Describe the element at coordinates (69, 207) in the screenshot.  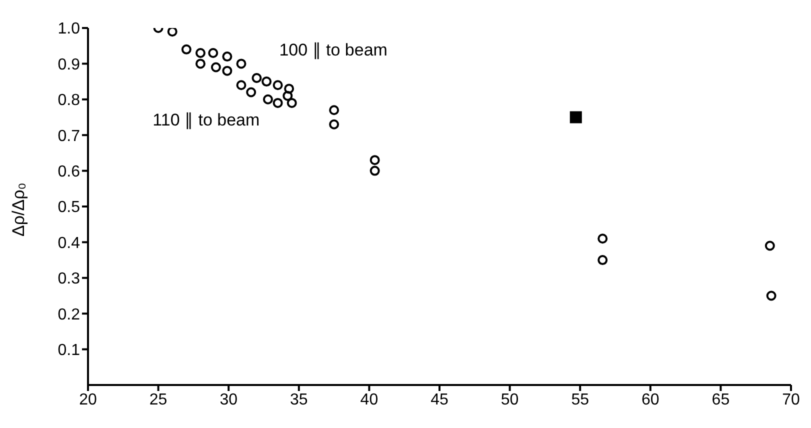
I see `y-tick-label: 0.5` at that location.